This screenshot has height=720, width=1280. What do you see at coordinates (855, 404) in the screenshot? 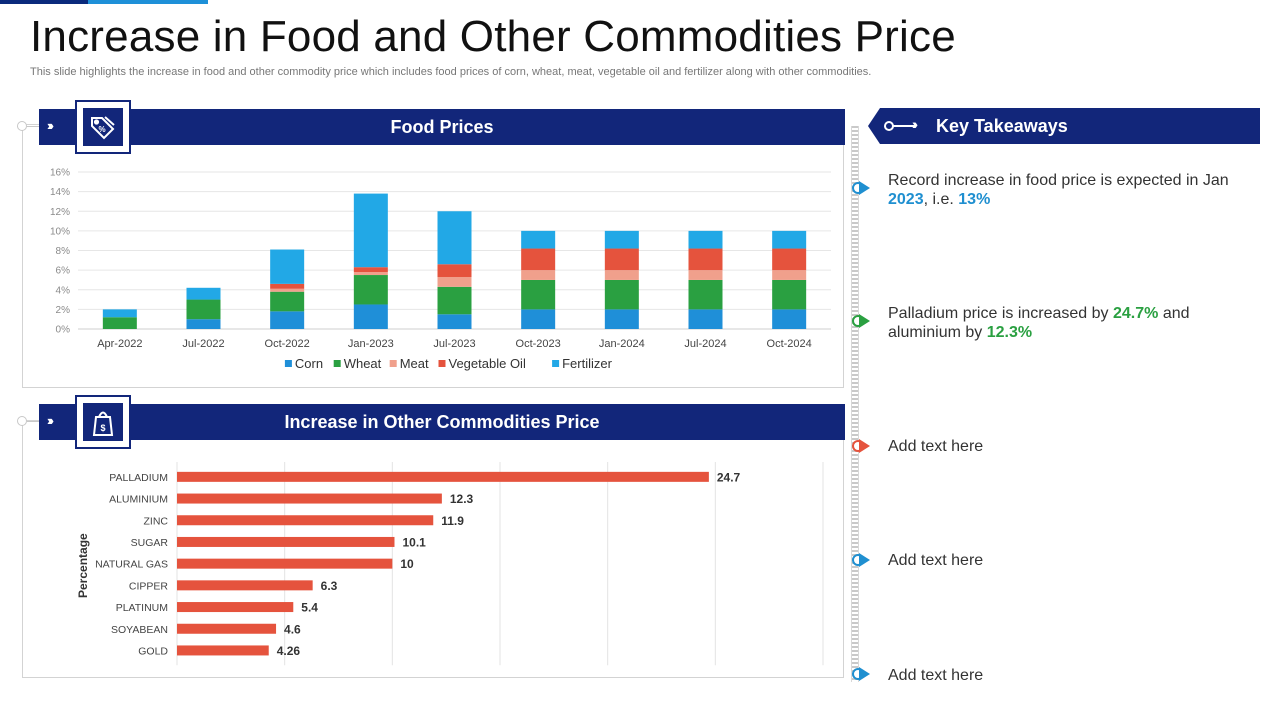
I see `takeaways-rail` at bounding box center [855, 404].